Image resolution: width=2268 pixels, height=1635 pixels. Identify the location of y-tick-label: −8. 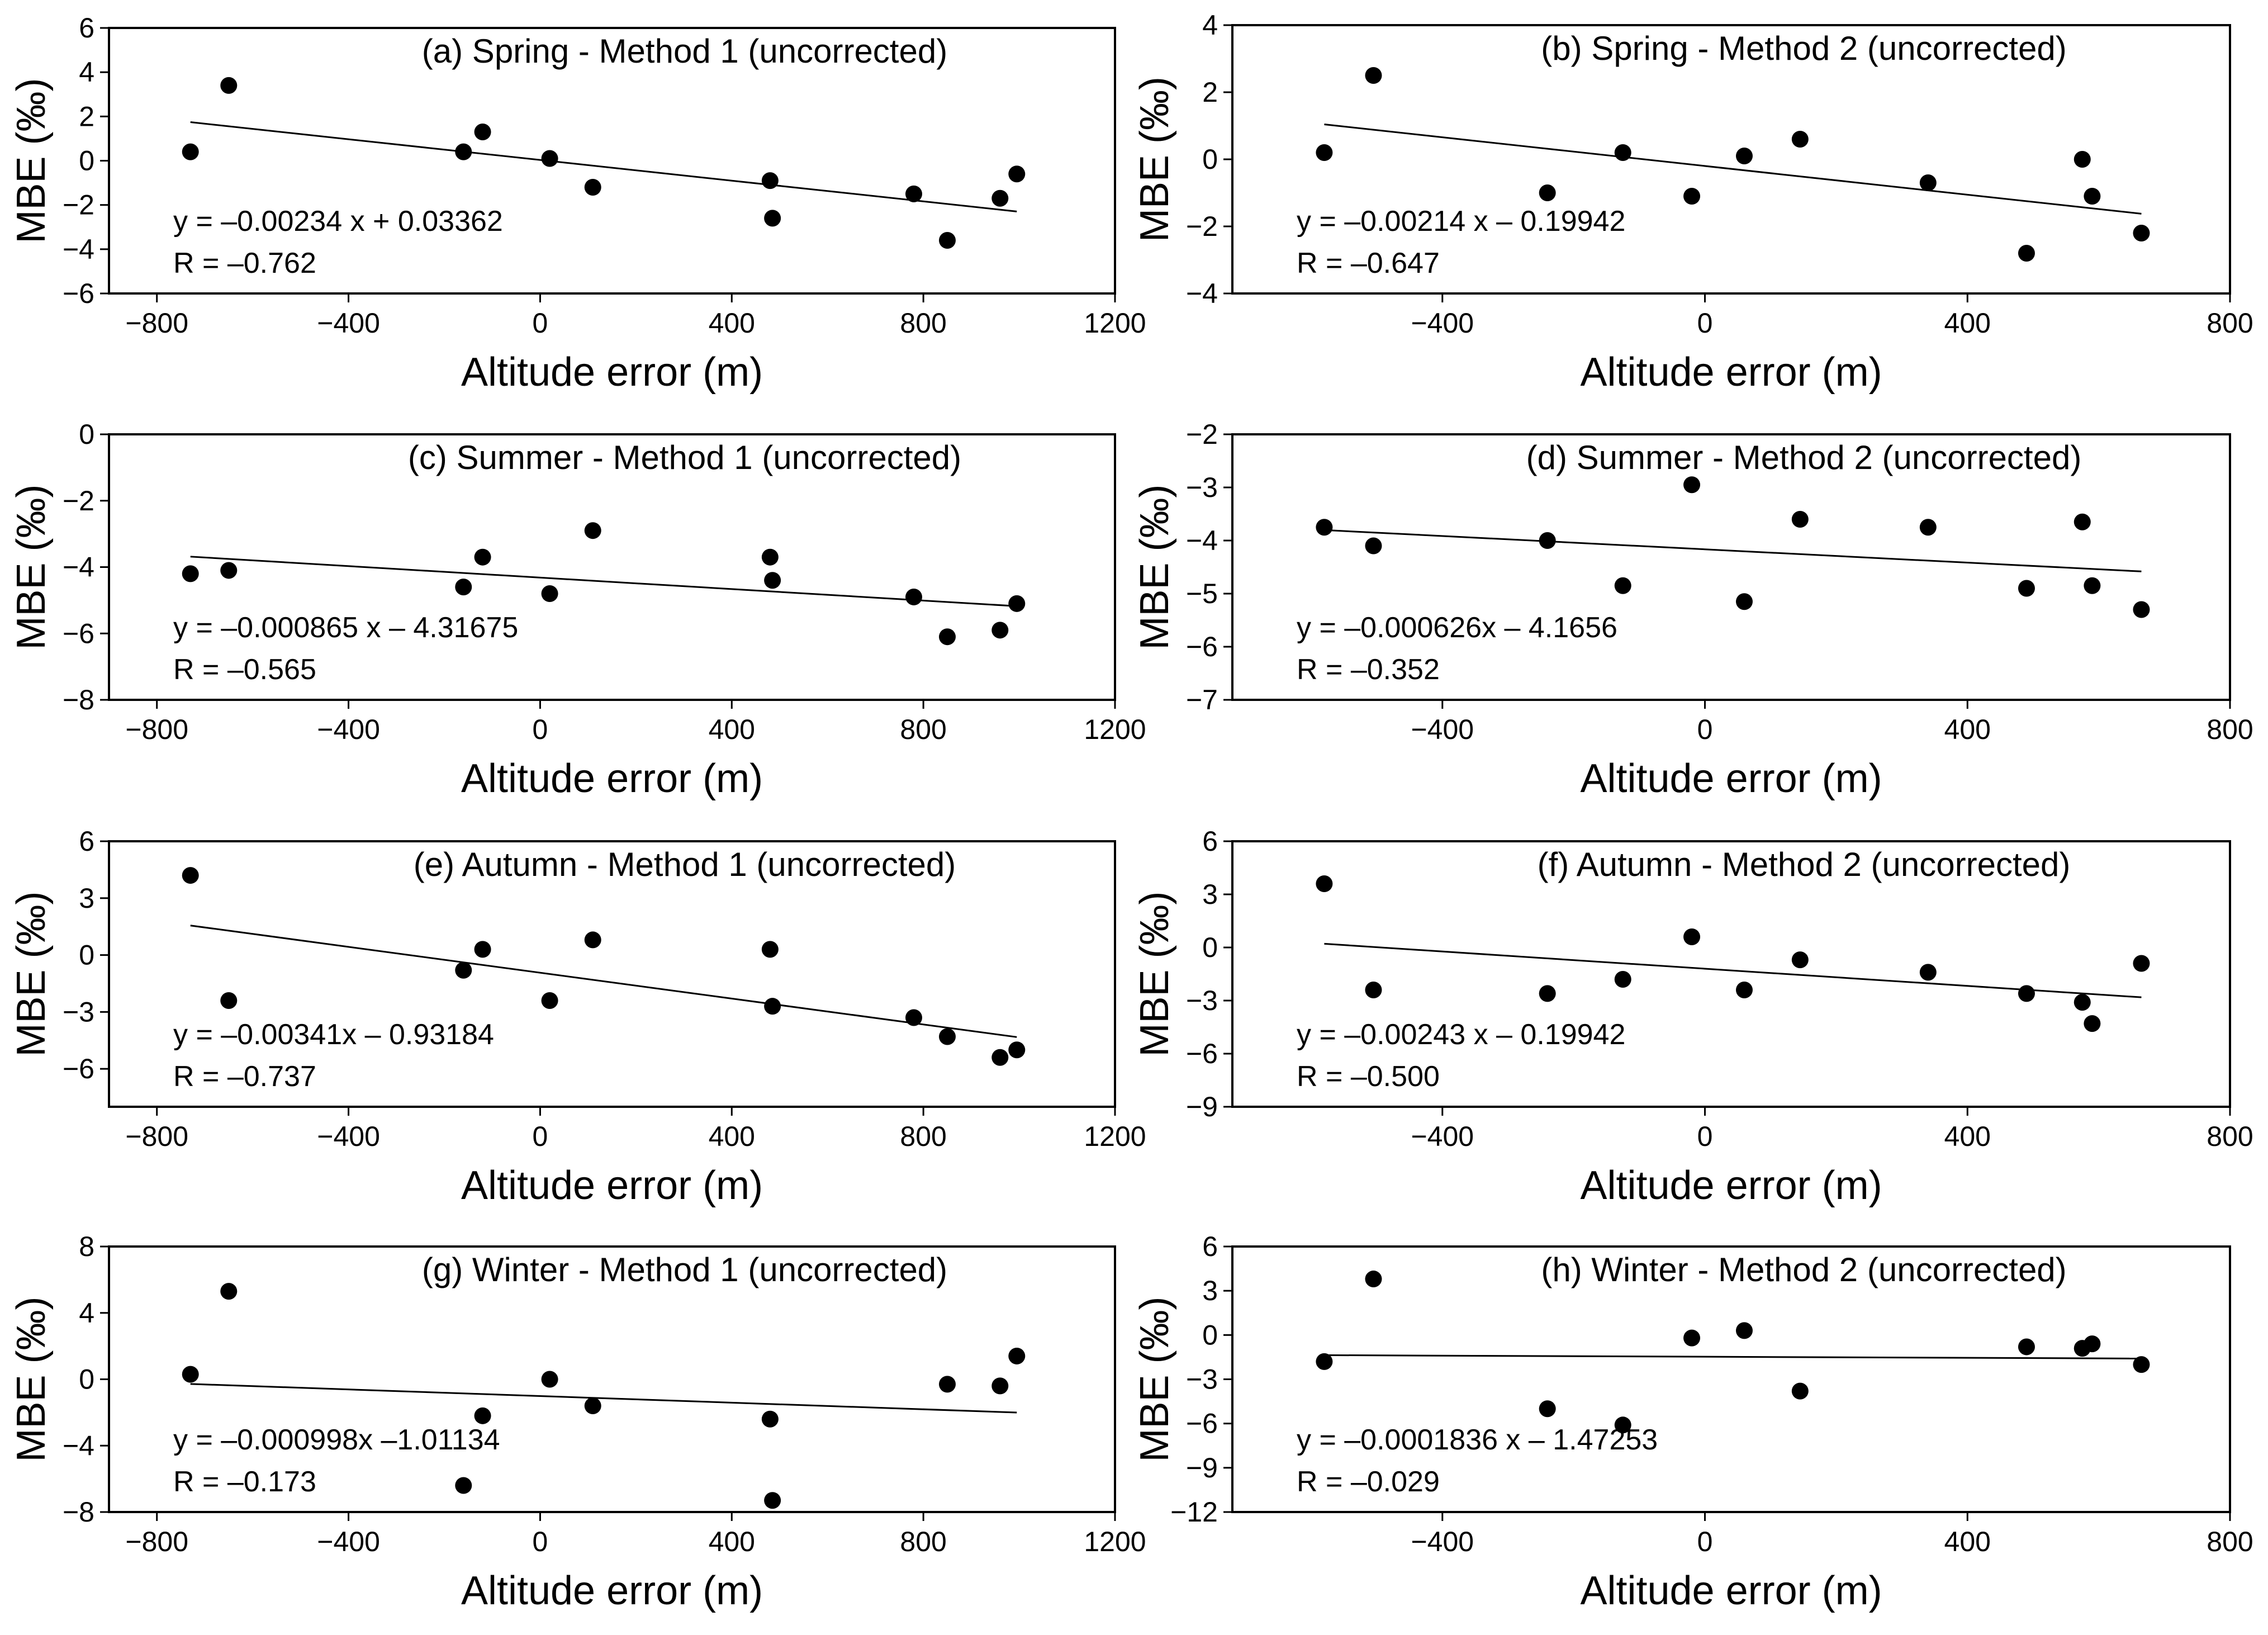
(78, 1512).